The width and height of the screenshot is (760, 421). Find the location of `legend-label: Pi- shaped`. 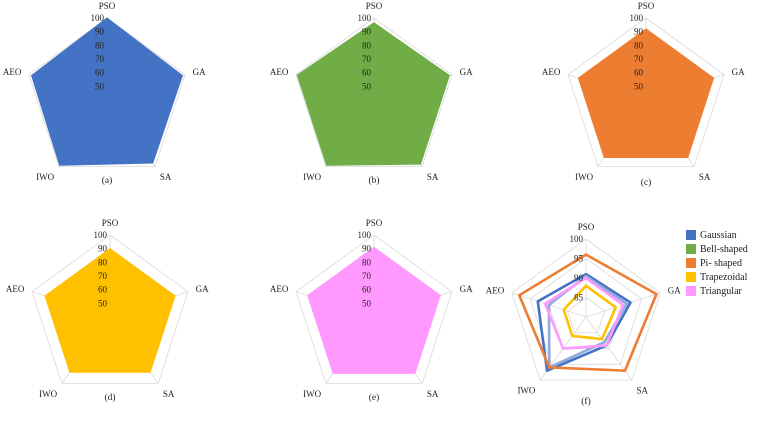

legend-label: Pi- shaped is located at coordinates (721, 263).